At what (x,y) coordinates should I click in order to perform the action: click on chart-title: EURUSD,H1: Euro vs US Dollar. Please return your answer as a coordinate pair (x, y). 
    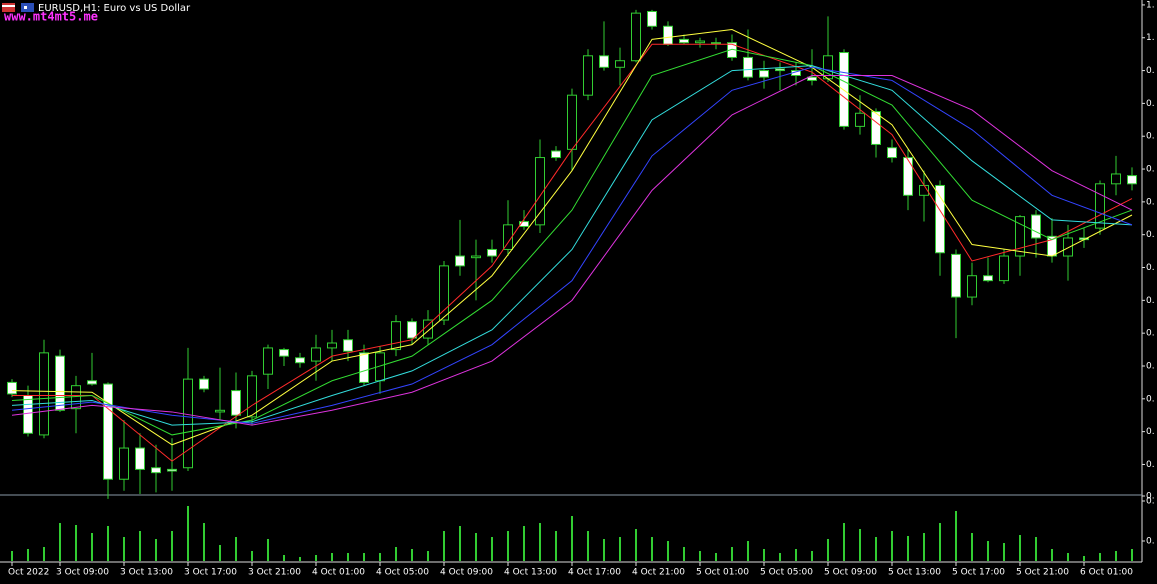
    Looking at the image, I should click on (114, 8).